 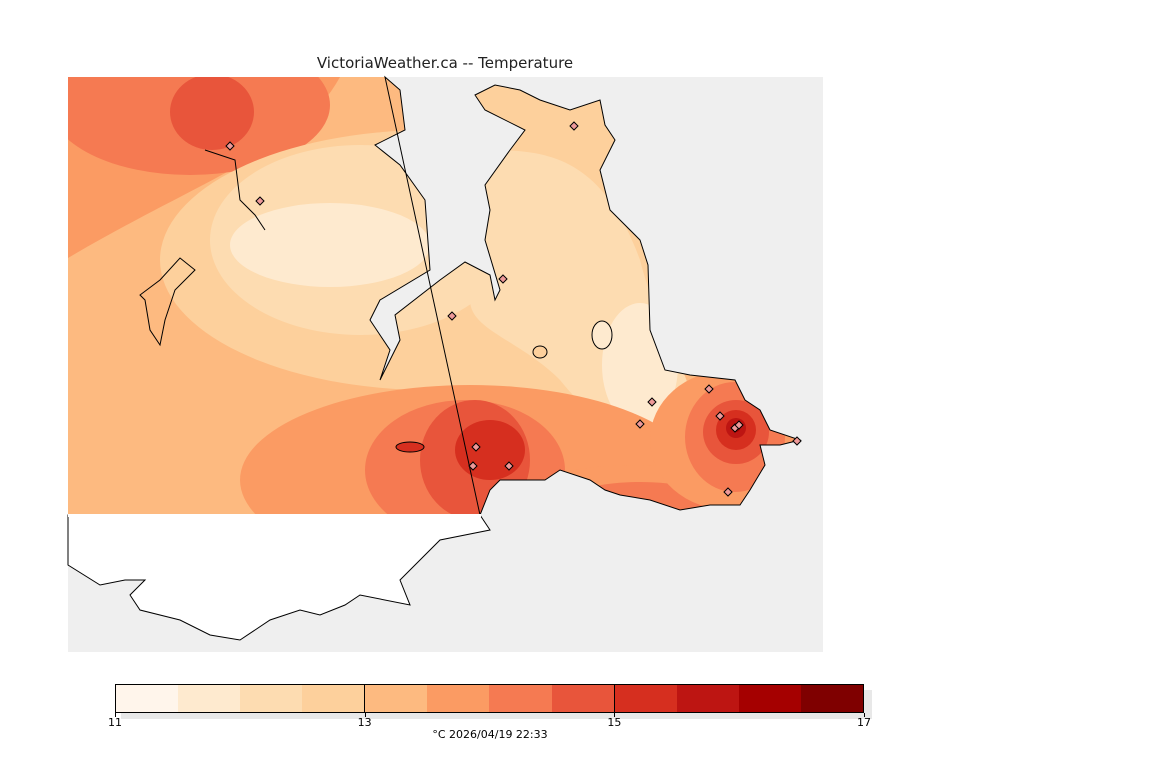 What do you see at coordinates (364, 722) in the screenshot?
I see `colorbar-tick-label: 13` at bounding box center [364, 722].